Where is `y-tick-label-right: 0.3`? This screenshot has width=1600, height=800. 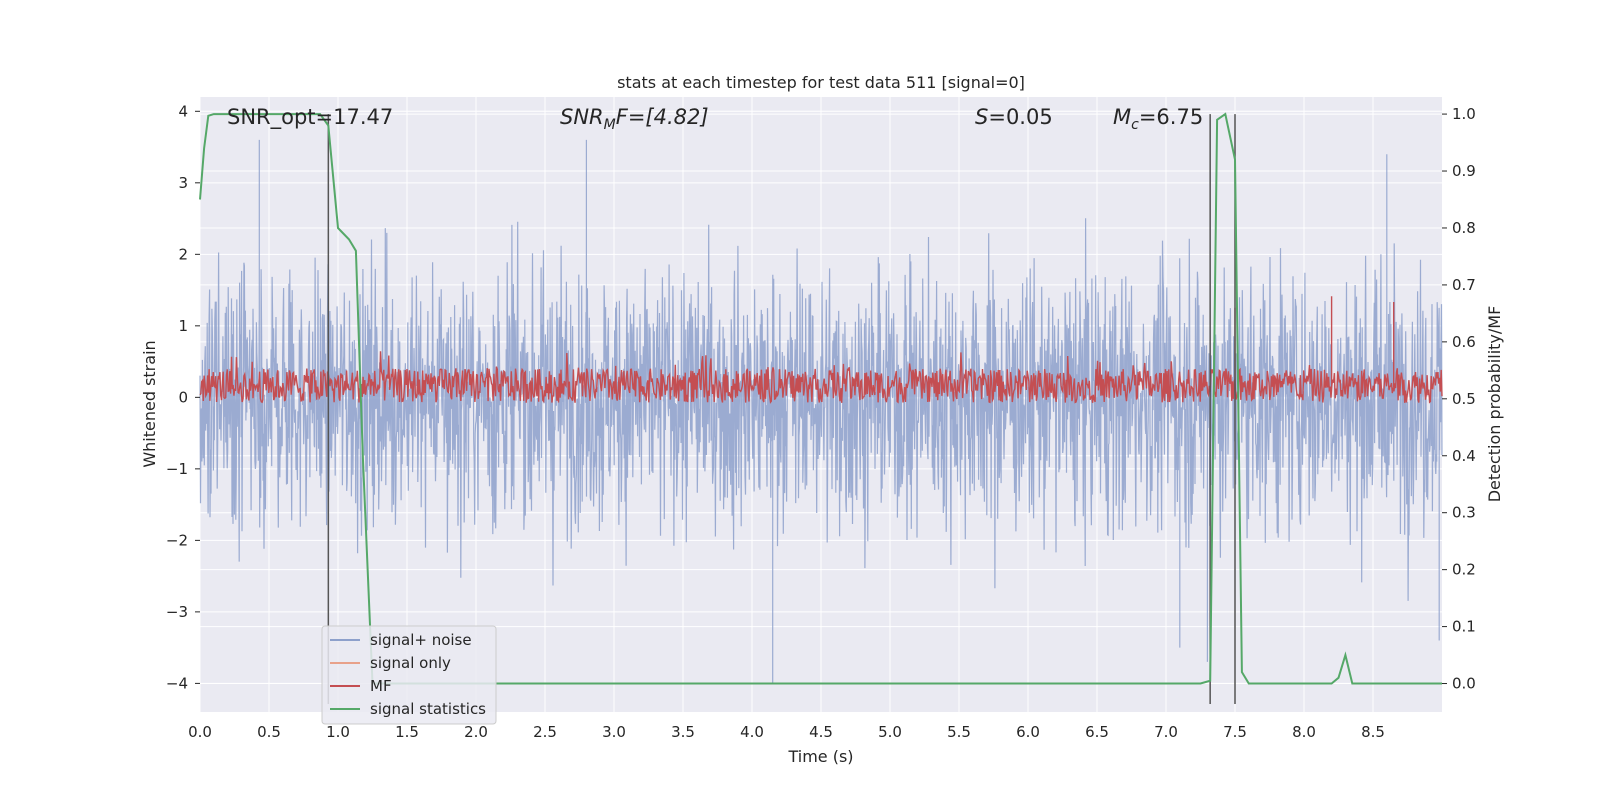 y-tick-label-right: 0.3 is located at coordinates (1464, 513).